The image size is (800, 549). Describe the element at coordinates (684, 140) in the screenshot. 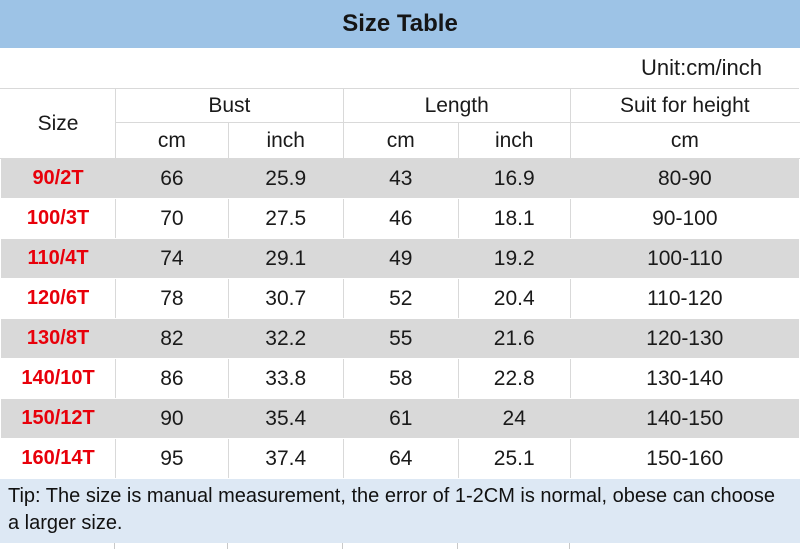

I see `header-height-cm: cm` at that location.